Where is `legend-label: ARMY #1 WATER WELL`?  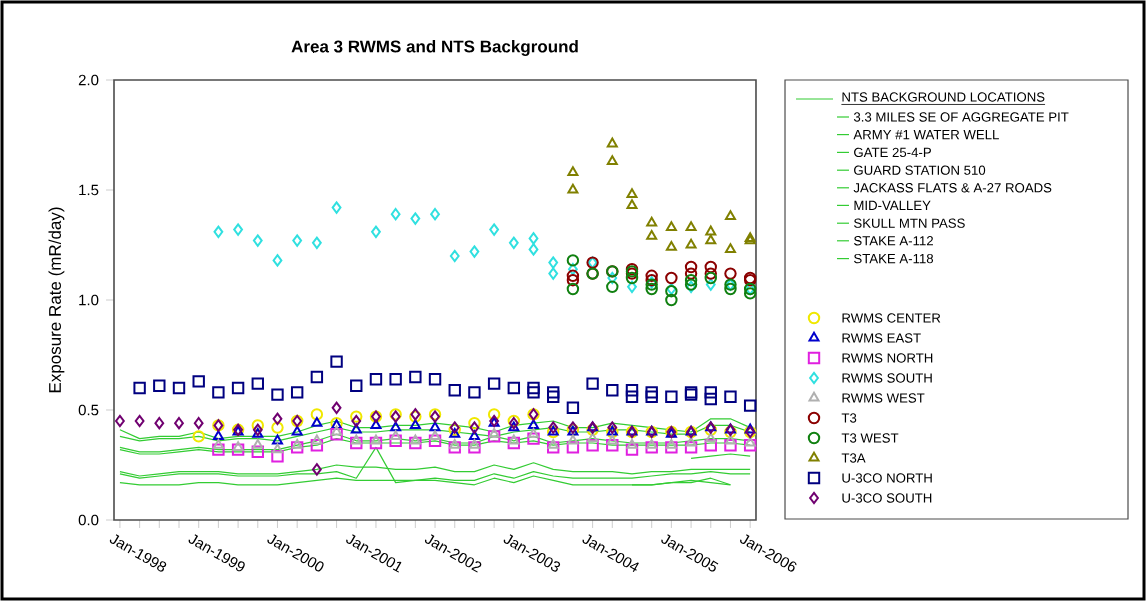
legend-label: ARMY #1 WATER WELL is located at coordinates (926, 135).